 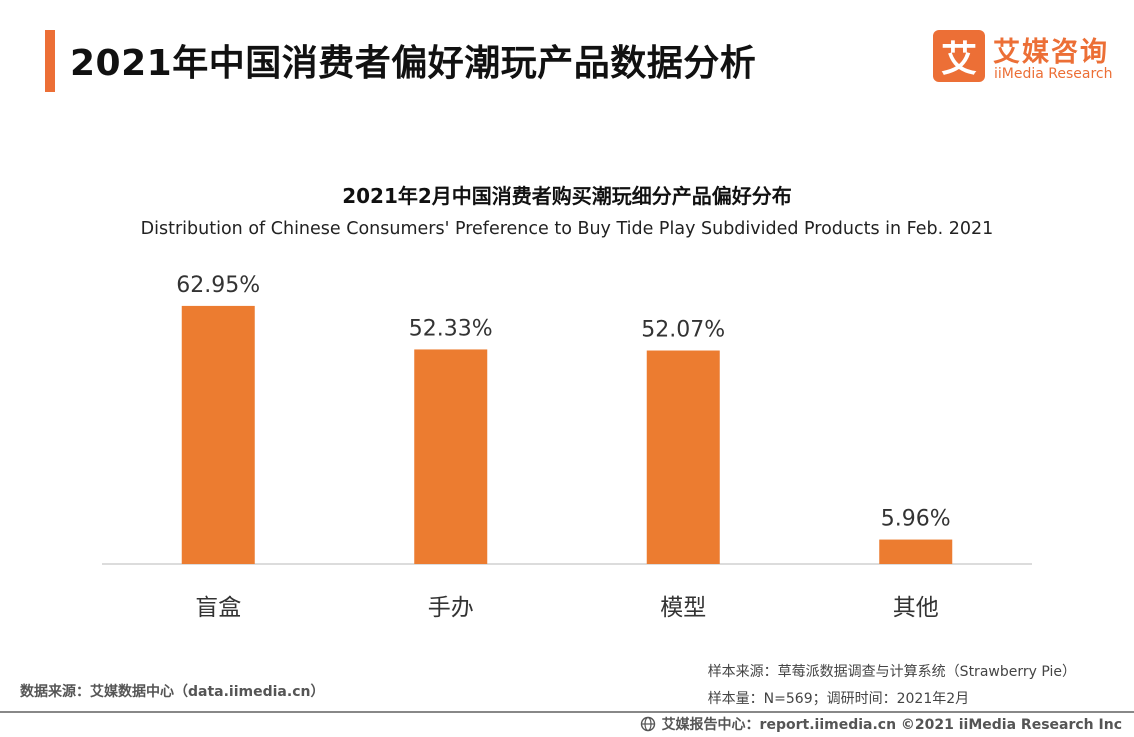 What do you see at coordinates (916, 519) in the screenshot?
I see `data-label: 5.96%` at bounding box center [916, 519].